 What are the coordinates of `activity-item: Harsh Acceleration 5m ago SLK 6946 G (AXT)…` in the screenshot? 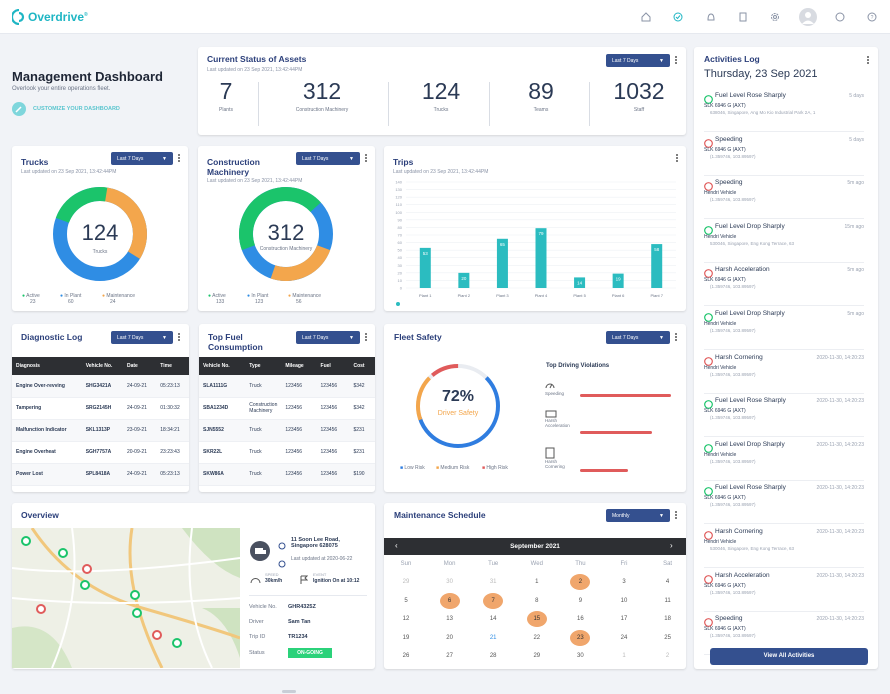 It's located at (784, 285).